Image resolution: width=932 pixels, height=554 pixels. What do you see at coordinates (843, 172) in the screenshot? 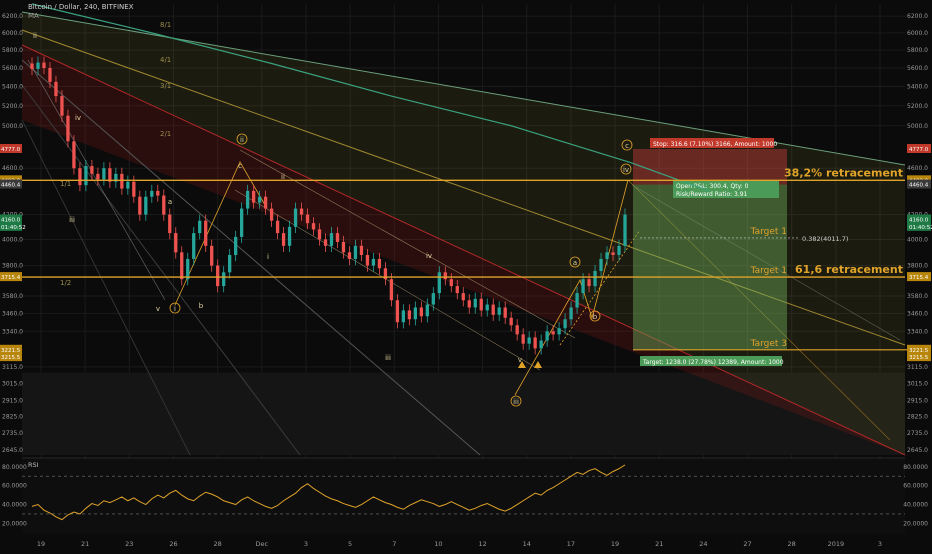
I see `retracement-label: 38,2% retracement` at bounding box center [843, 172].